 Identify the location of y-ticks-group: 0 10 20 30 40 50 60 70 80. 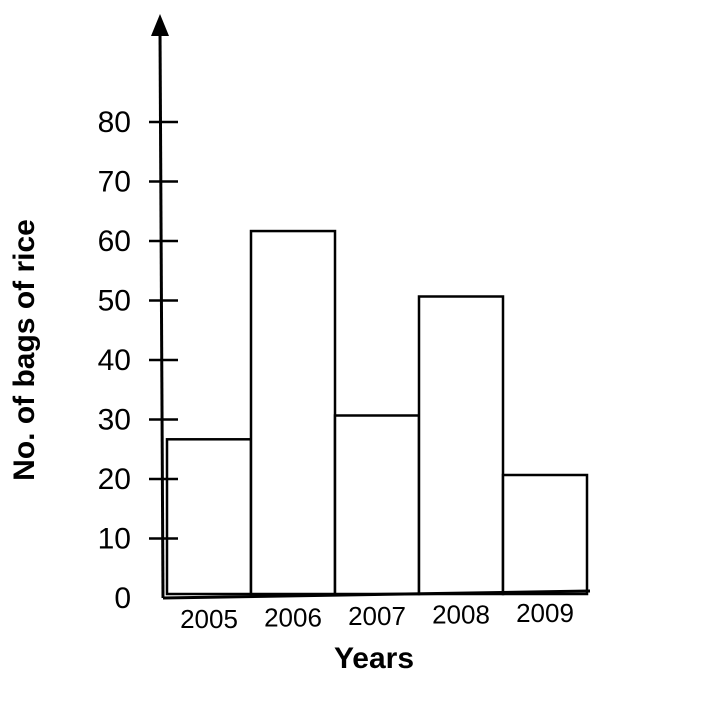
(138, 360).